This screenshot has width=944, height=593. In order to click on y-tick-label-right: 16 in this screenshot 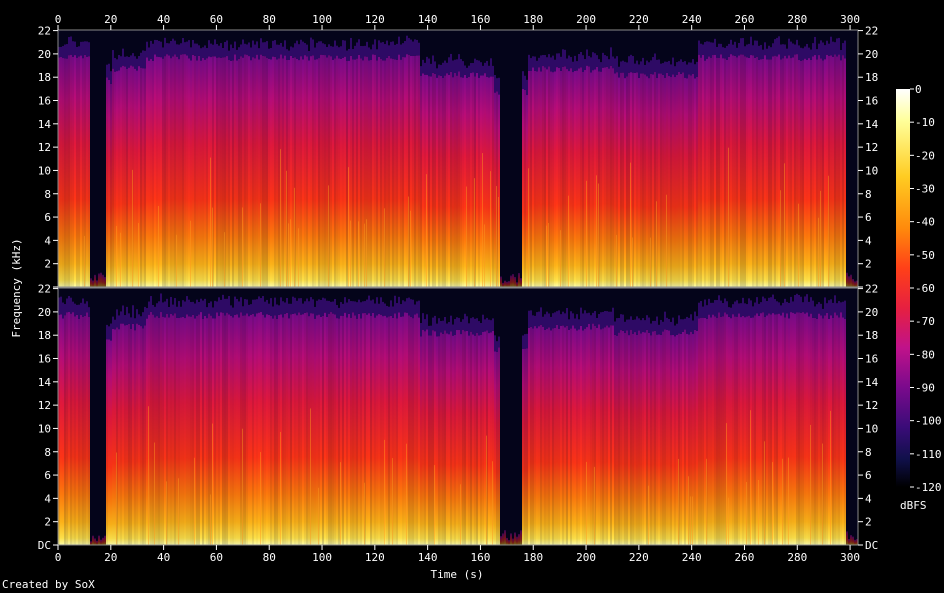, I will do `click(871, 101)`.